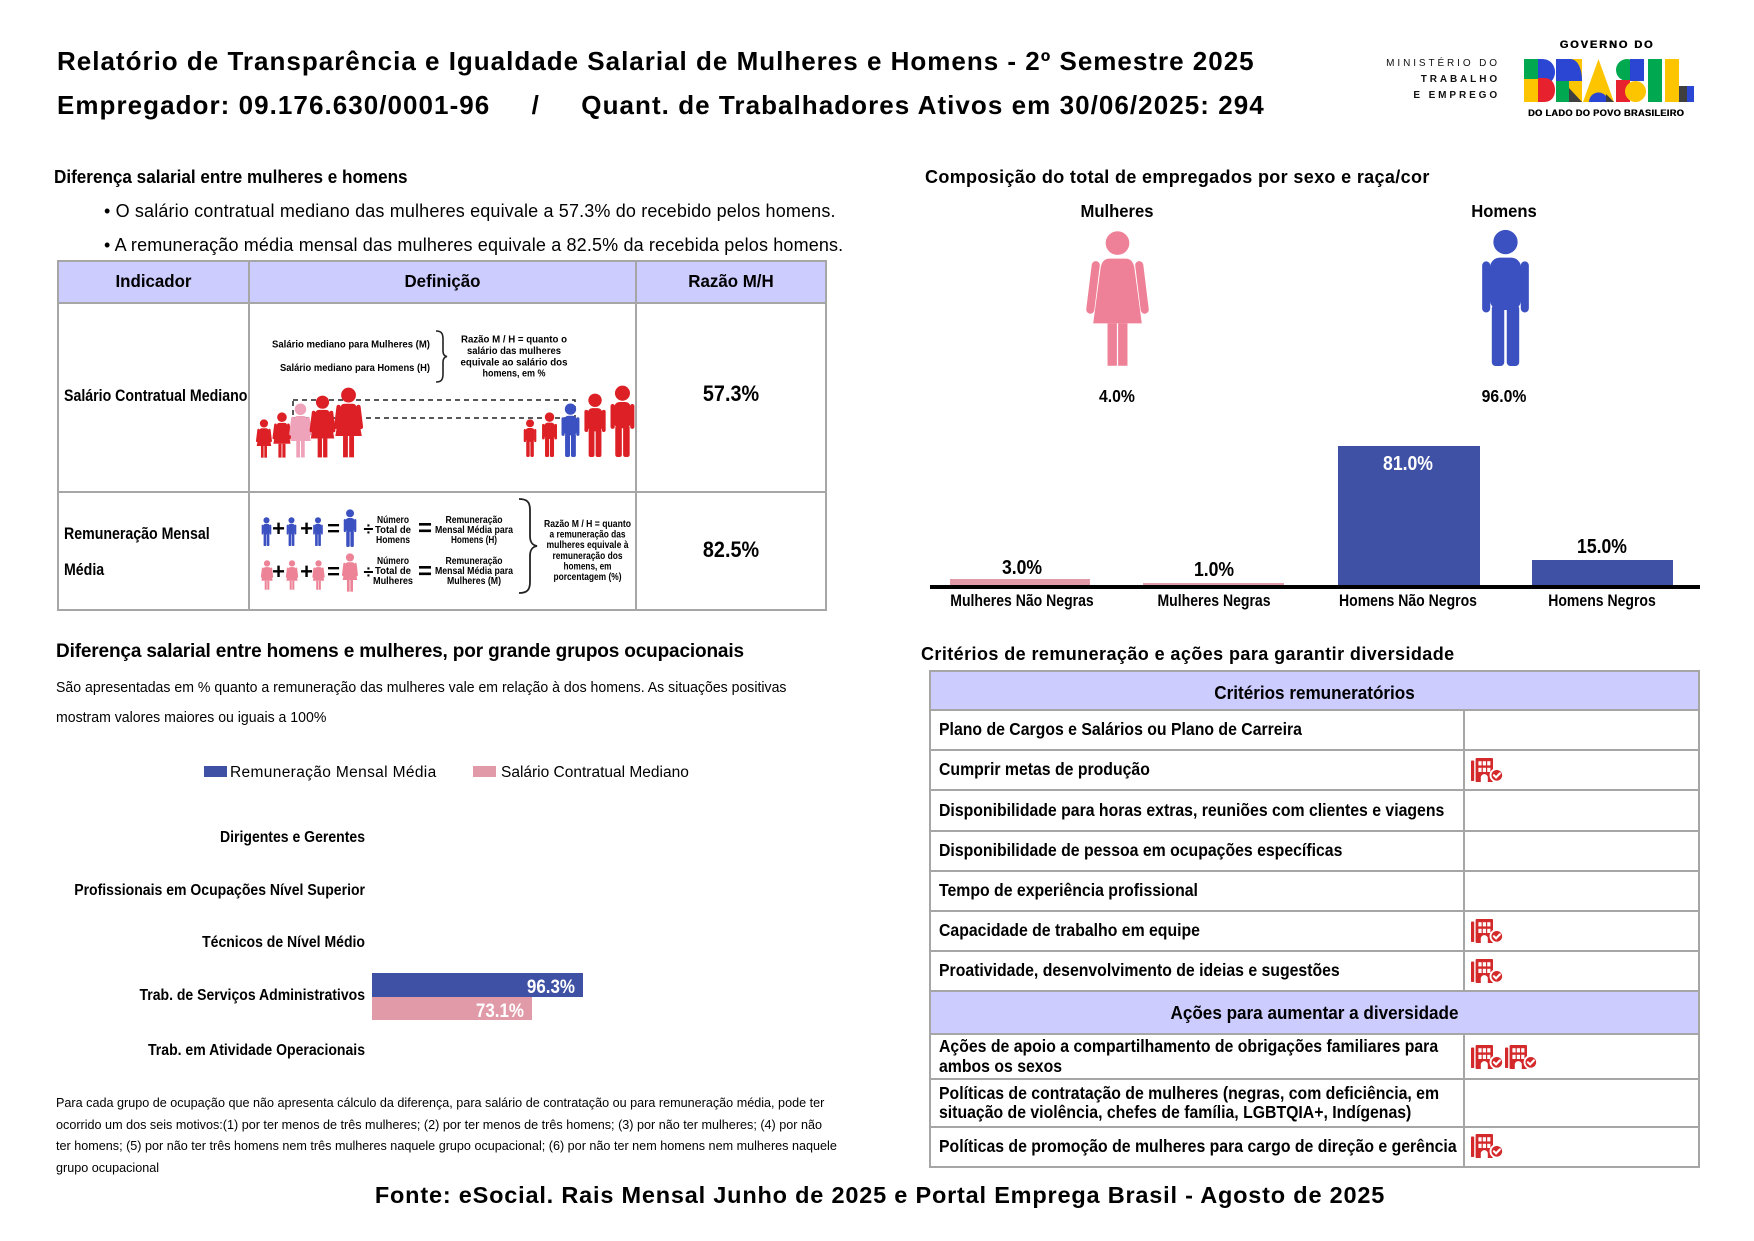  What do you see at coordinates (393, 540) in the screenshot?
I see `svg-text: Homens` at bounding box center [393, 540].